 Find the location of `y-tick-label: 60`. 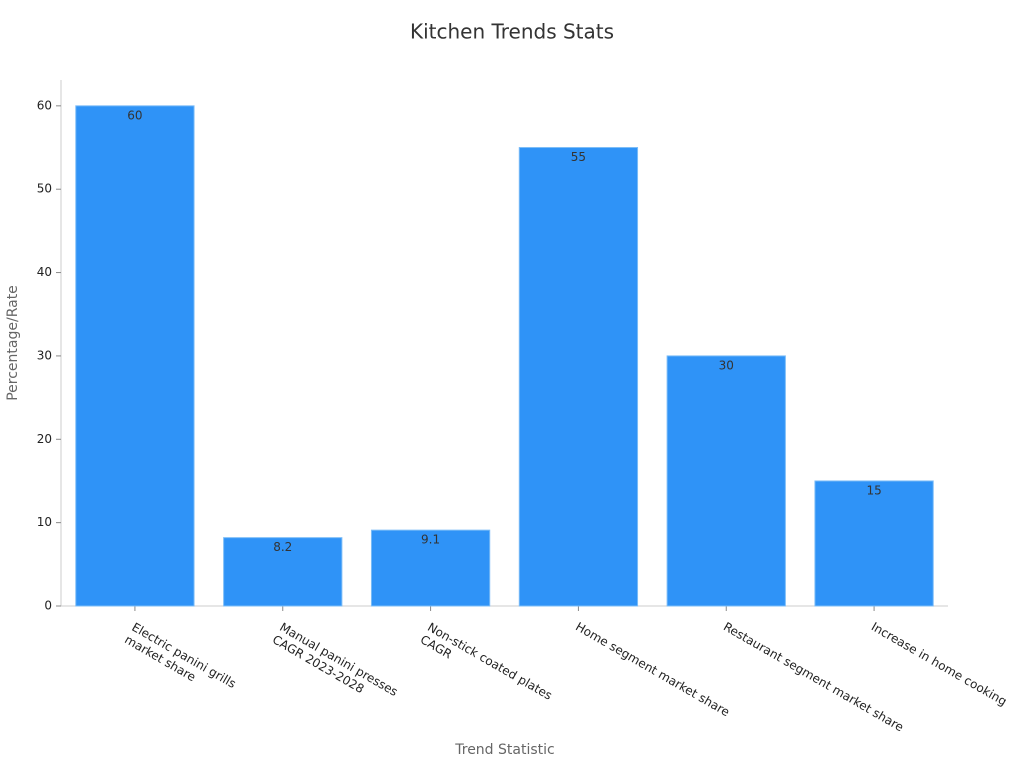

y-tick-label: 60 is located at coordinates (44, 105).